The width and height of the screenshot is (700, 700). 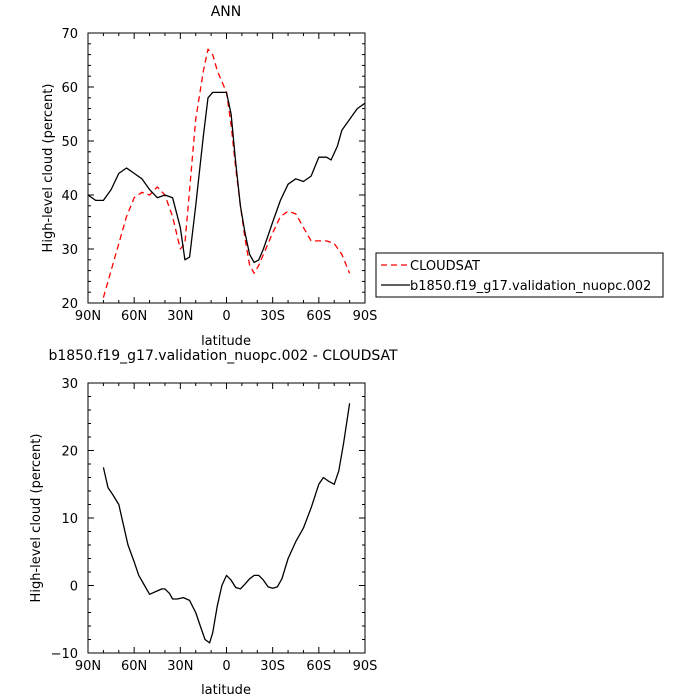 I want to click on bottom-chart-x-tick-label: 60S, so click(x=318, y=666).